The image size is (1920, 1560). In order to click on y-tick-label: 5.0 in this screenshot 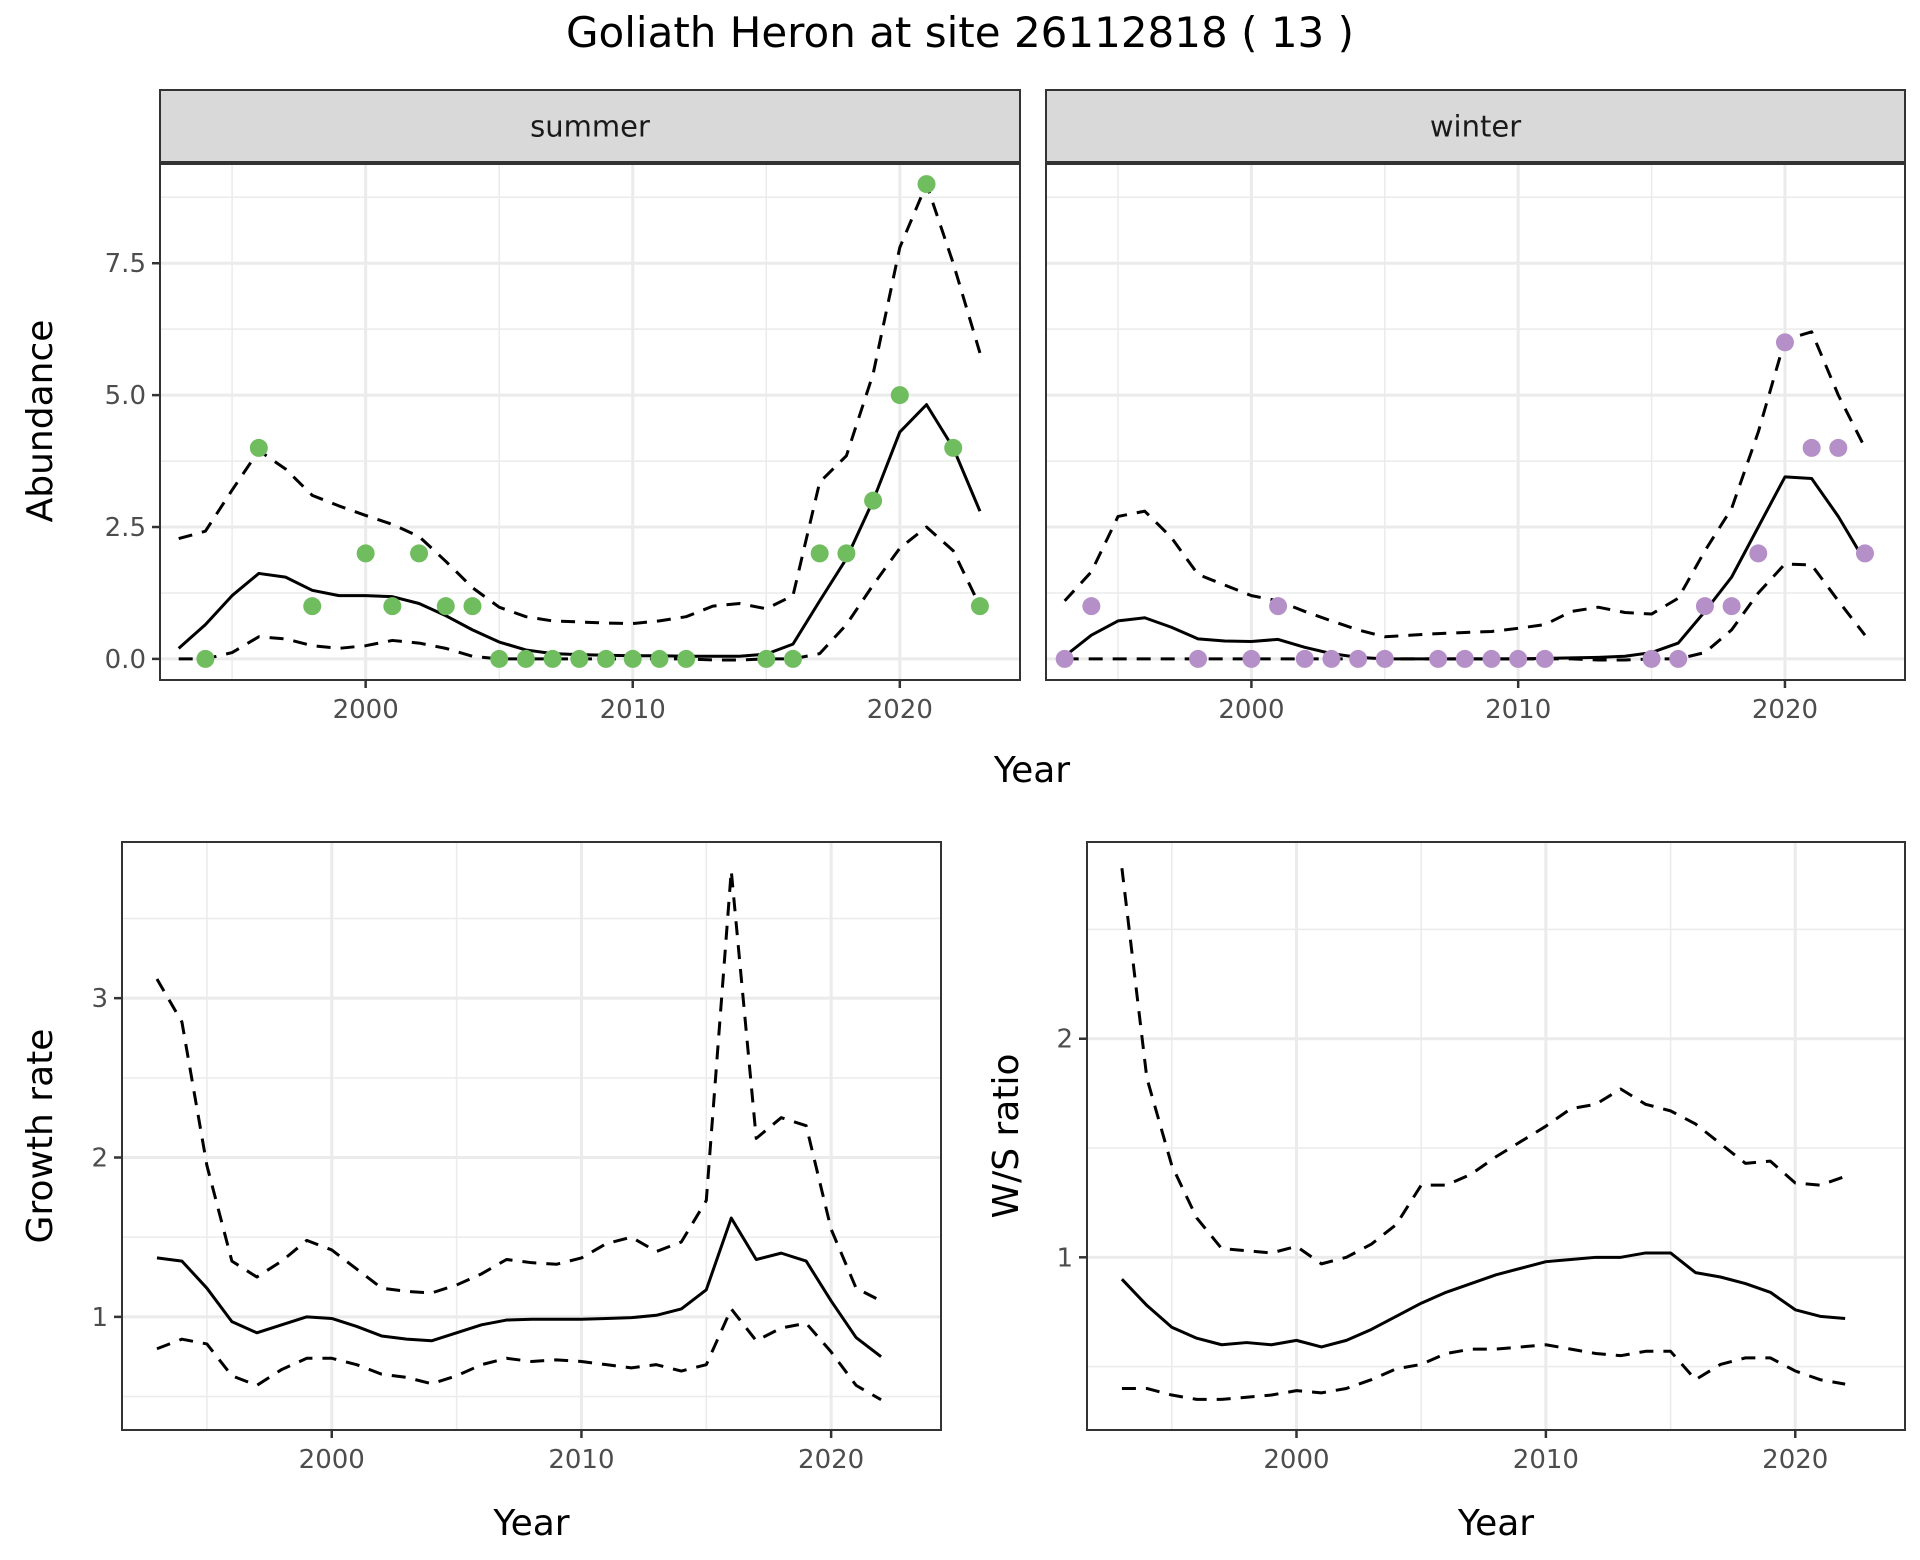, I will do `click(125, 396)`.